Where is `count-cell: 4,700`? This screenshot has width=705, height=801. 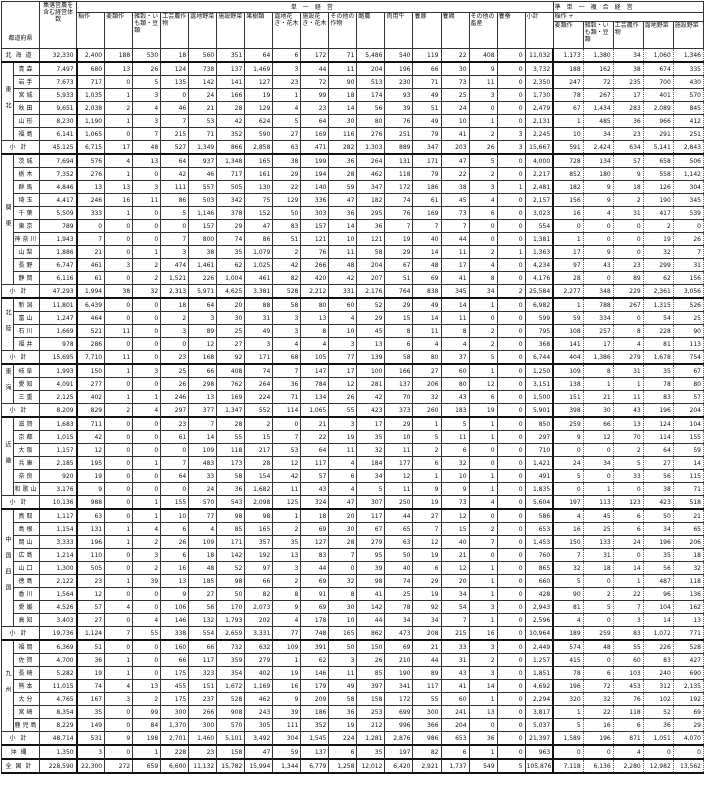 count-cell: 4,700 is located at coordinates (58, 660).